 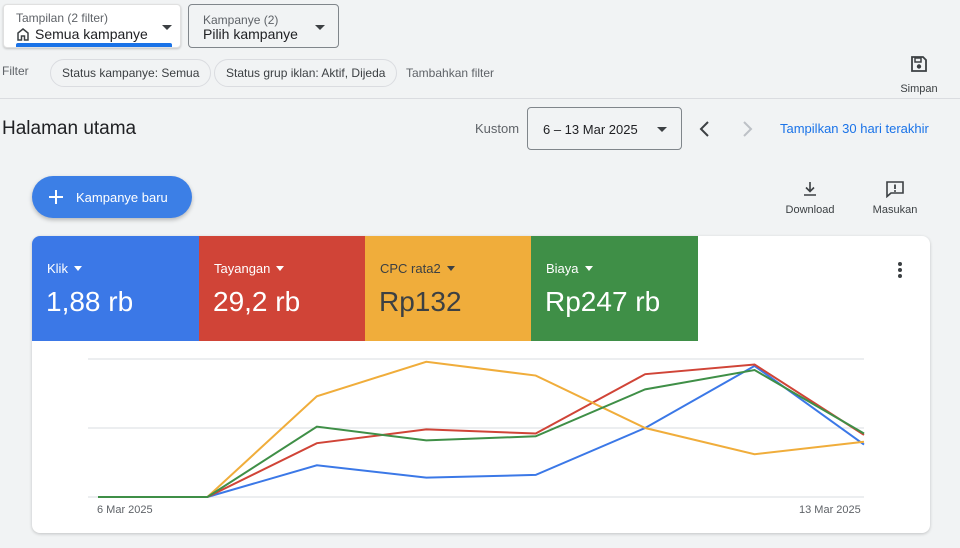 What do you see at coordinates (62, 18) in the screenshot?
I see `view-select-label: Tampilan (2 filter)` at bounding box center [62, 18].